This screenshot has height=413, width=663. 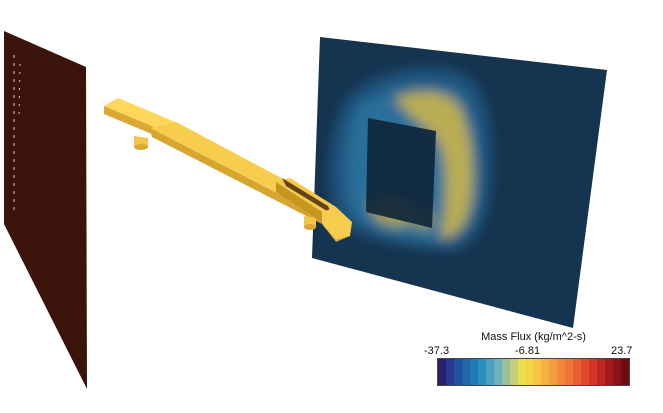 I want to click on legend-title: Mass Flux (kg/m^2-s), so click(x=533, y=337).